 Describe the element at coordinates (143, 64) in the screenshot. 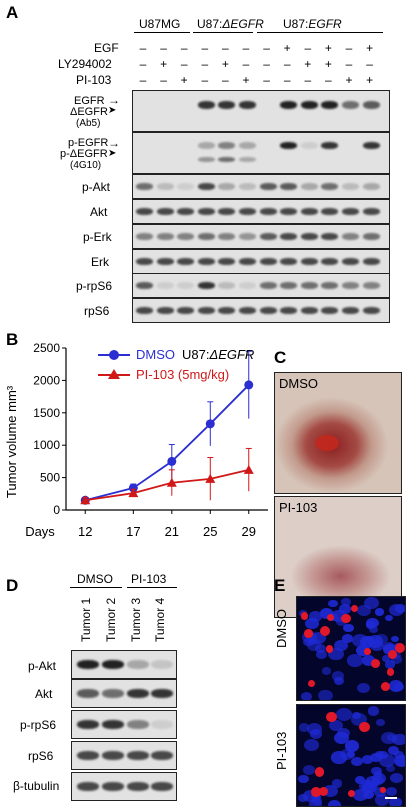

I see `cond-r1-lane0: –` at that location.